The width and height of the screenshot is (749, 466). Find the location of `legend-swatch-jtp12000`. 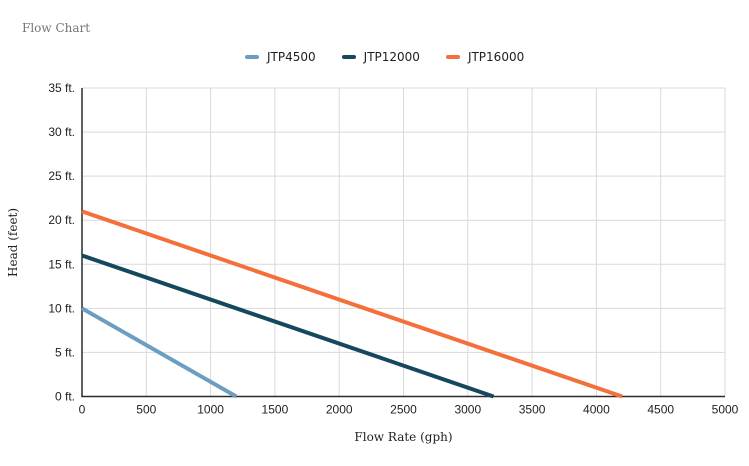

legend-swatch-jtp12000 is located at coordinates (348, 57).